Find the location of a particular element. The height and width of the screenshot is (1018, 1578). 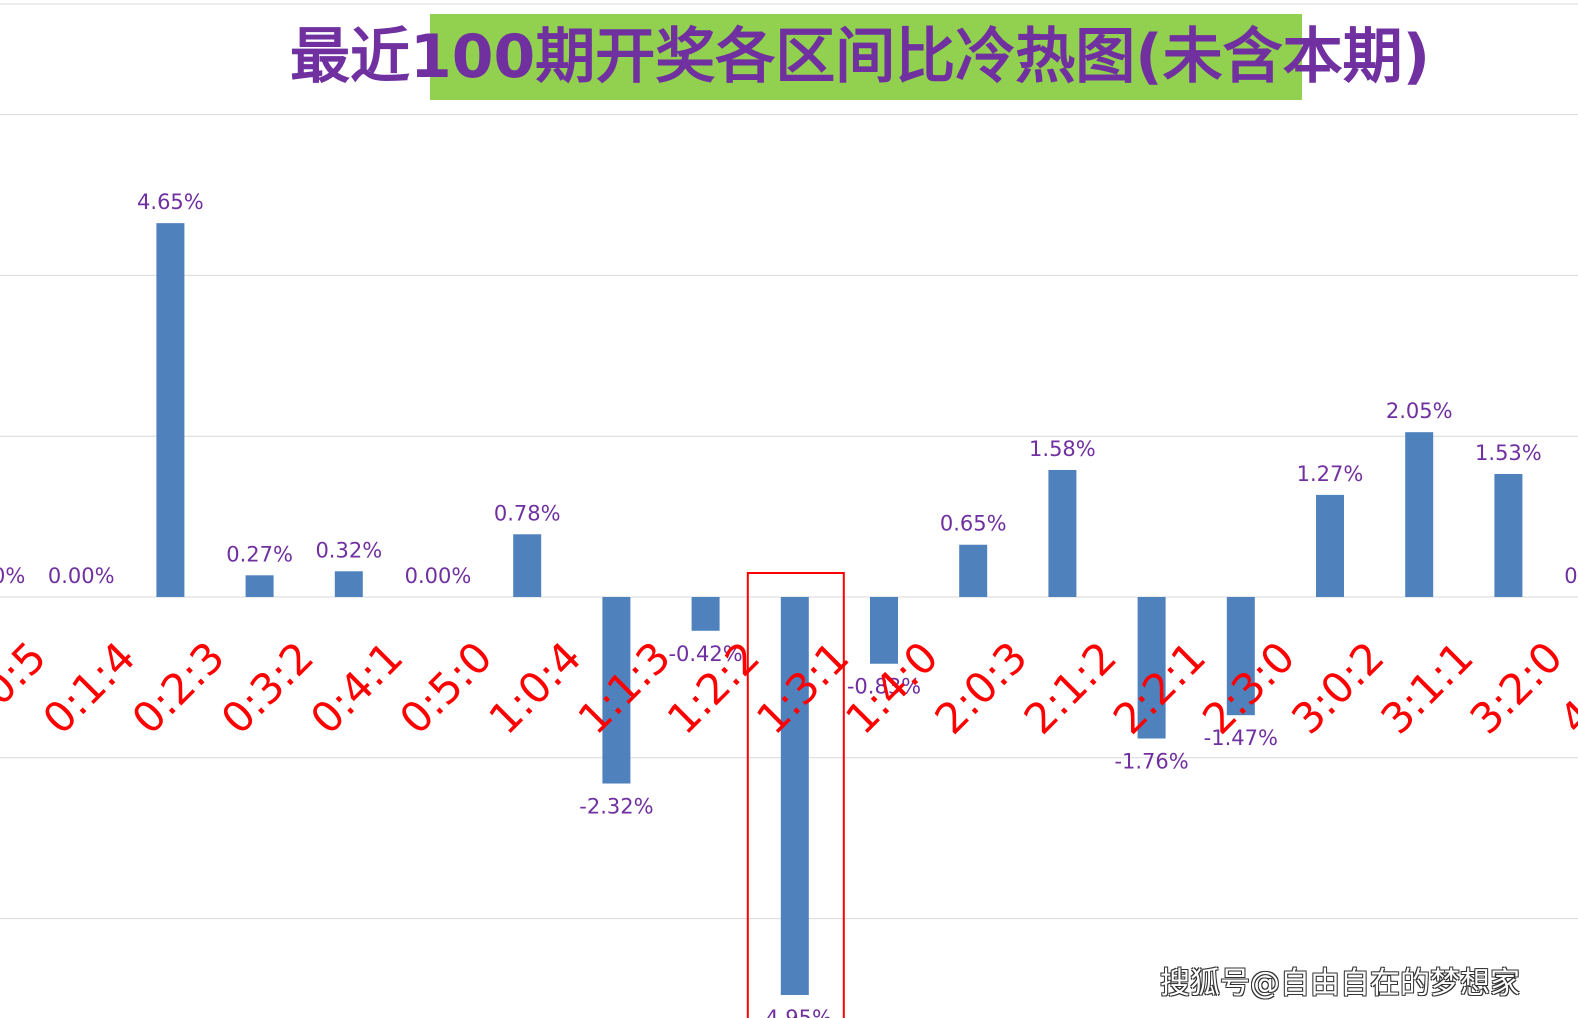

value-label: 1.58% is located at coordinates (1062, 449).